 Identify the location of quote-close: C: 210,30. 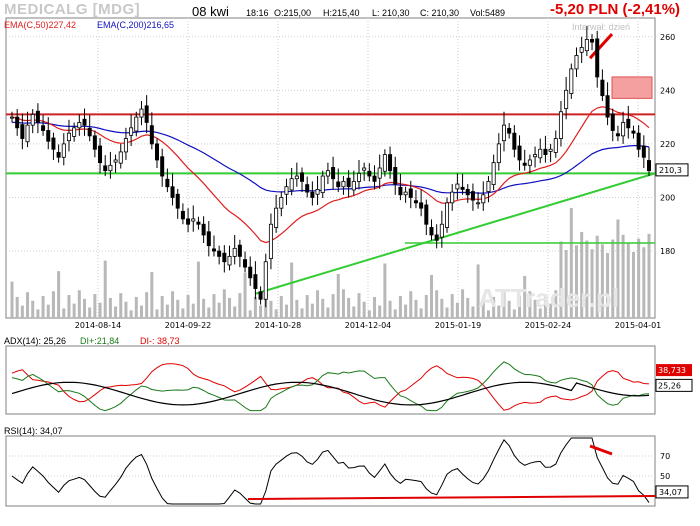
(440, 13).